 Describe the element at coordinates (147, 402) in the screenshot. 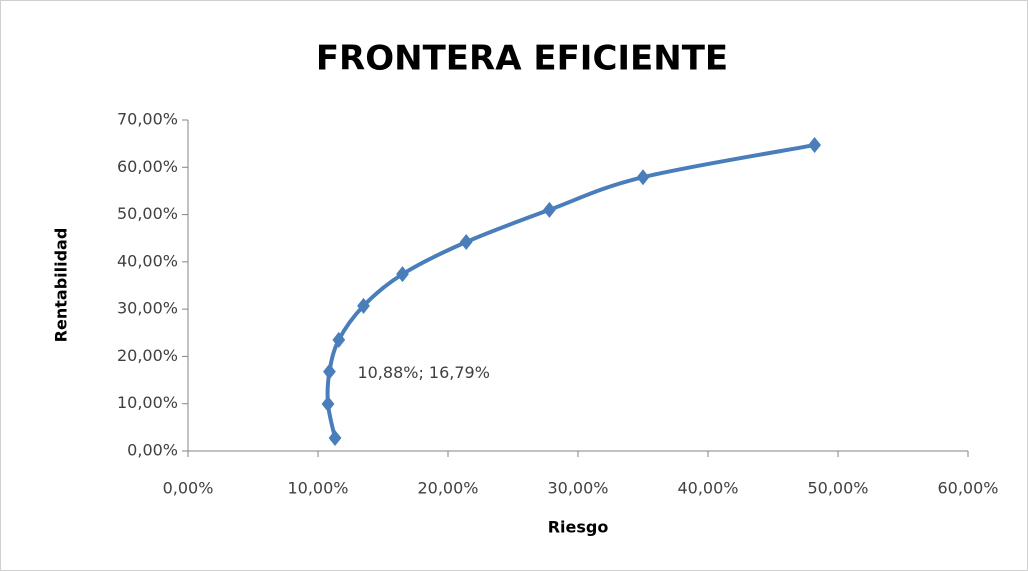

I see `y-tick-label: 10,00%` at that location.